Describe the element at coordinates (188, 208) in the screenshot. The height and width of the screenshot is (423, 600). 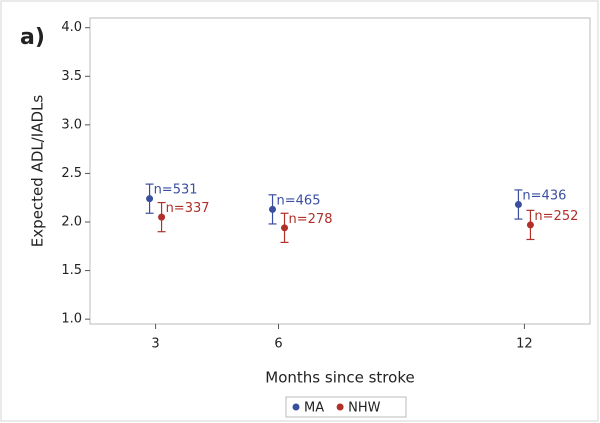
I see `point-label: n=337` at that location.